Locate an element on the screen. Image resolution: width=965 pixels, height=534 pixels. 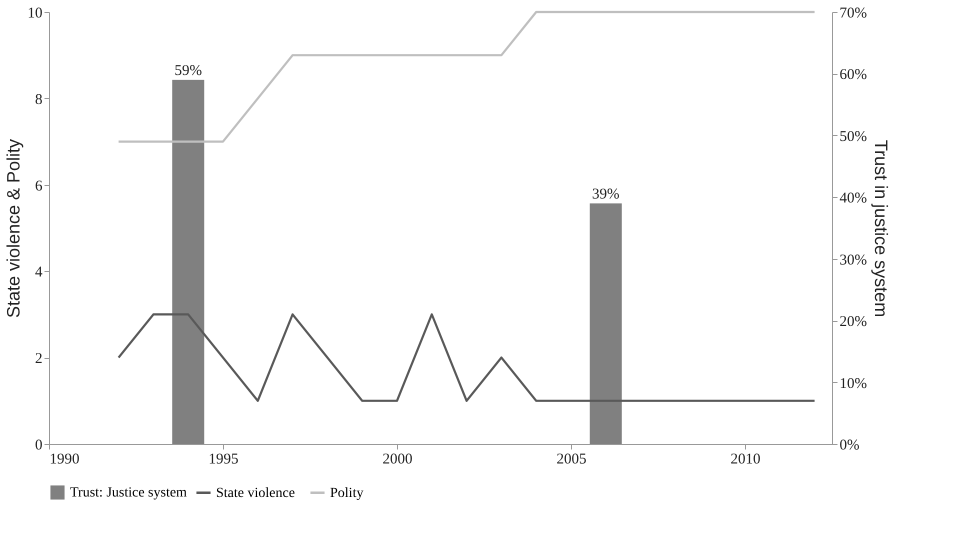
legend-label: Polity is located at coordinates (347, 493).